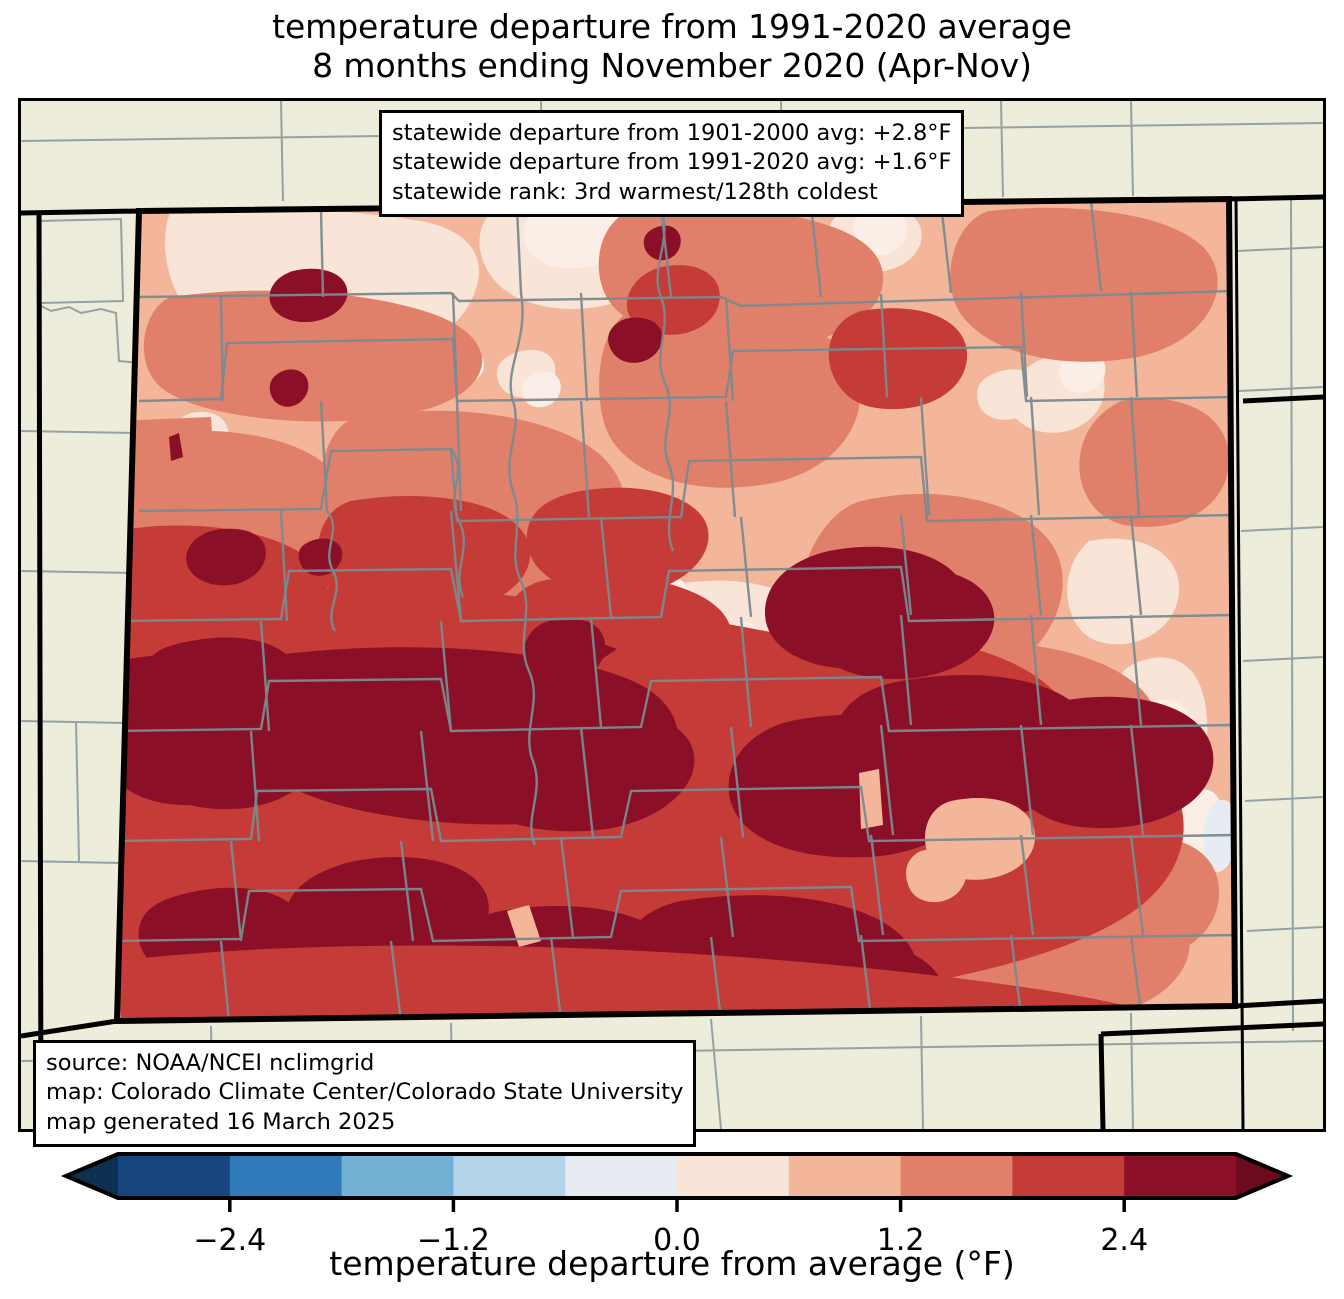 Image resolution: width=1344 pixels, height=1299 pixels. What do you see at coordinates (901, 1240) in the screenshot?
I see `colorbar-tick-label: 1.2` at bounding box center [901, 1240].